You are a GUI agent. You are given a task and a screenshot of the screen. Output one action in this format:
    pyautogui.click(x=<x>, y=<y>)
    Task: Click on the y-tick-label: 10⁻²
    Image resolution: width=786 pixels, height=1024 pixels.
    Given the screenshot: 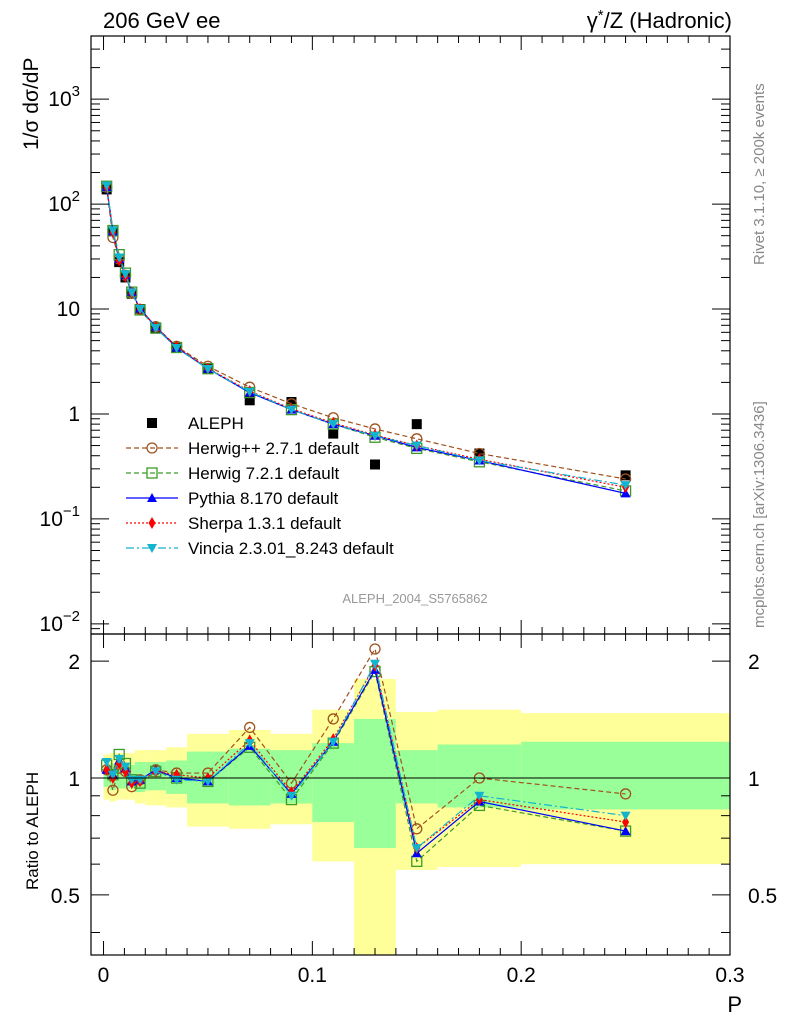 What is the action you would take?
    pyautogui.click(x=60, y=622)
    